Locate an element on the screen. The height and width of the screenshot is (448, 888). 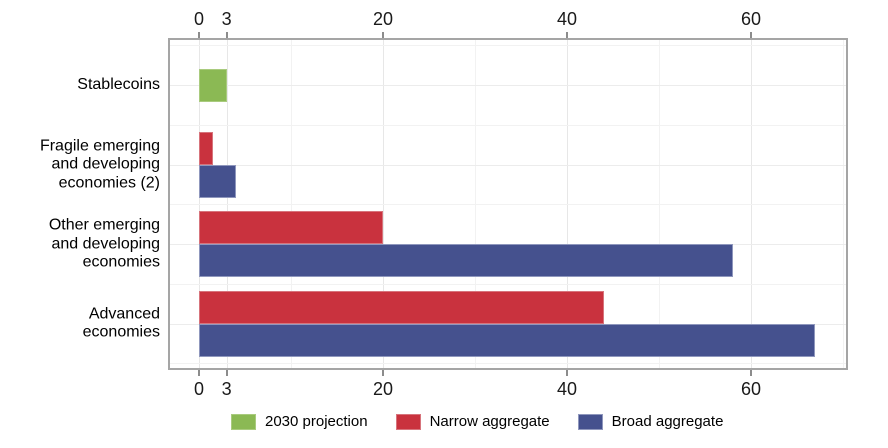
x-tick-label-top: 3 is located at coordinates (226, 19).